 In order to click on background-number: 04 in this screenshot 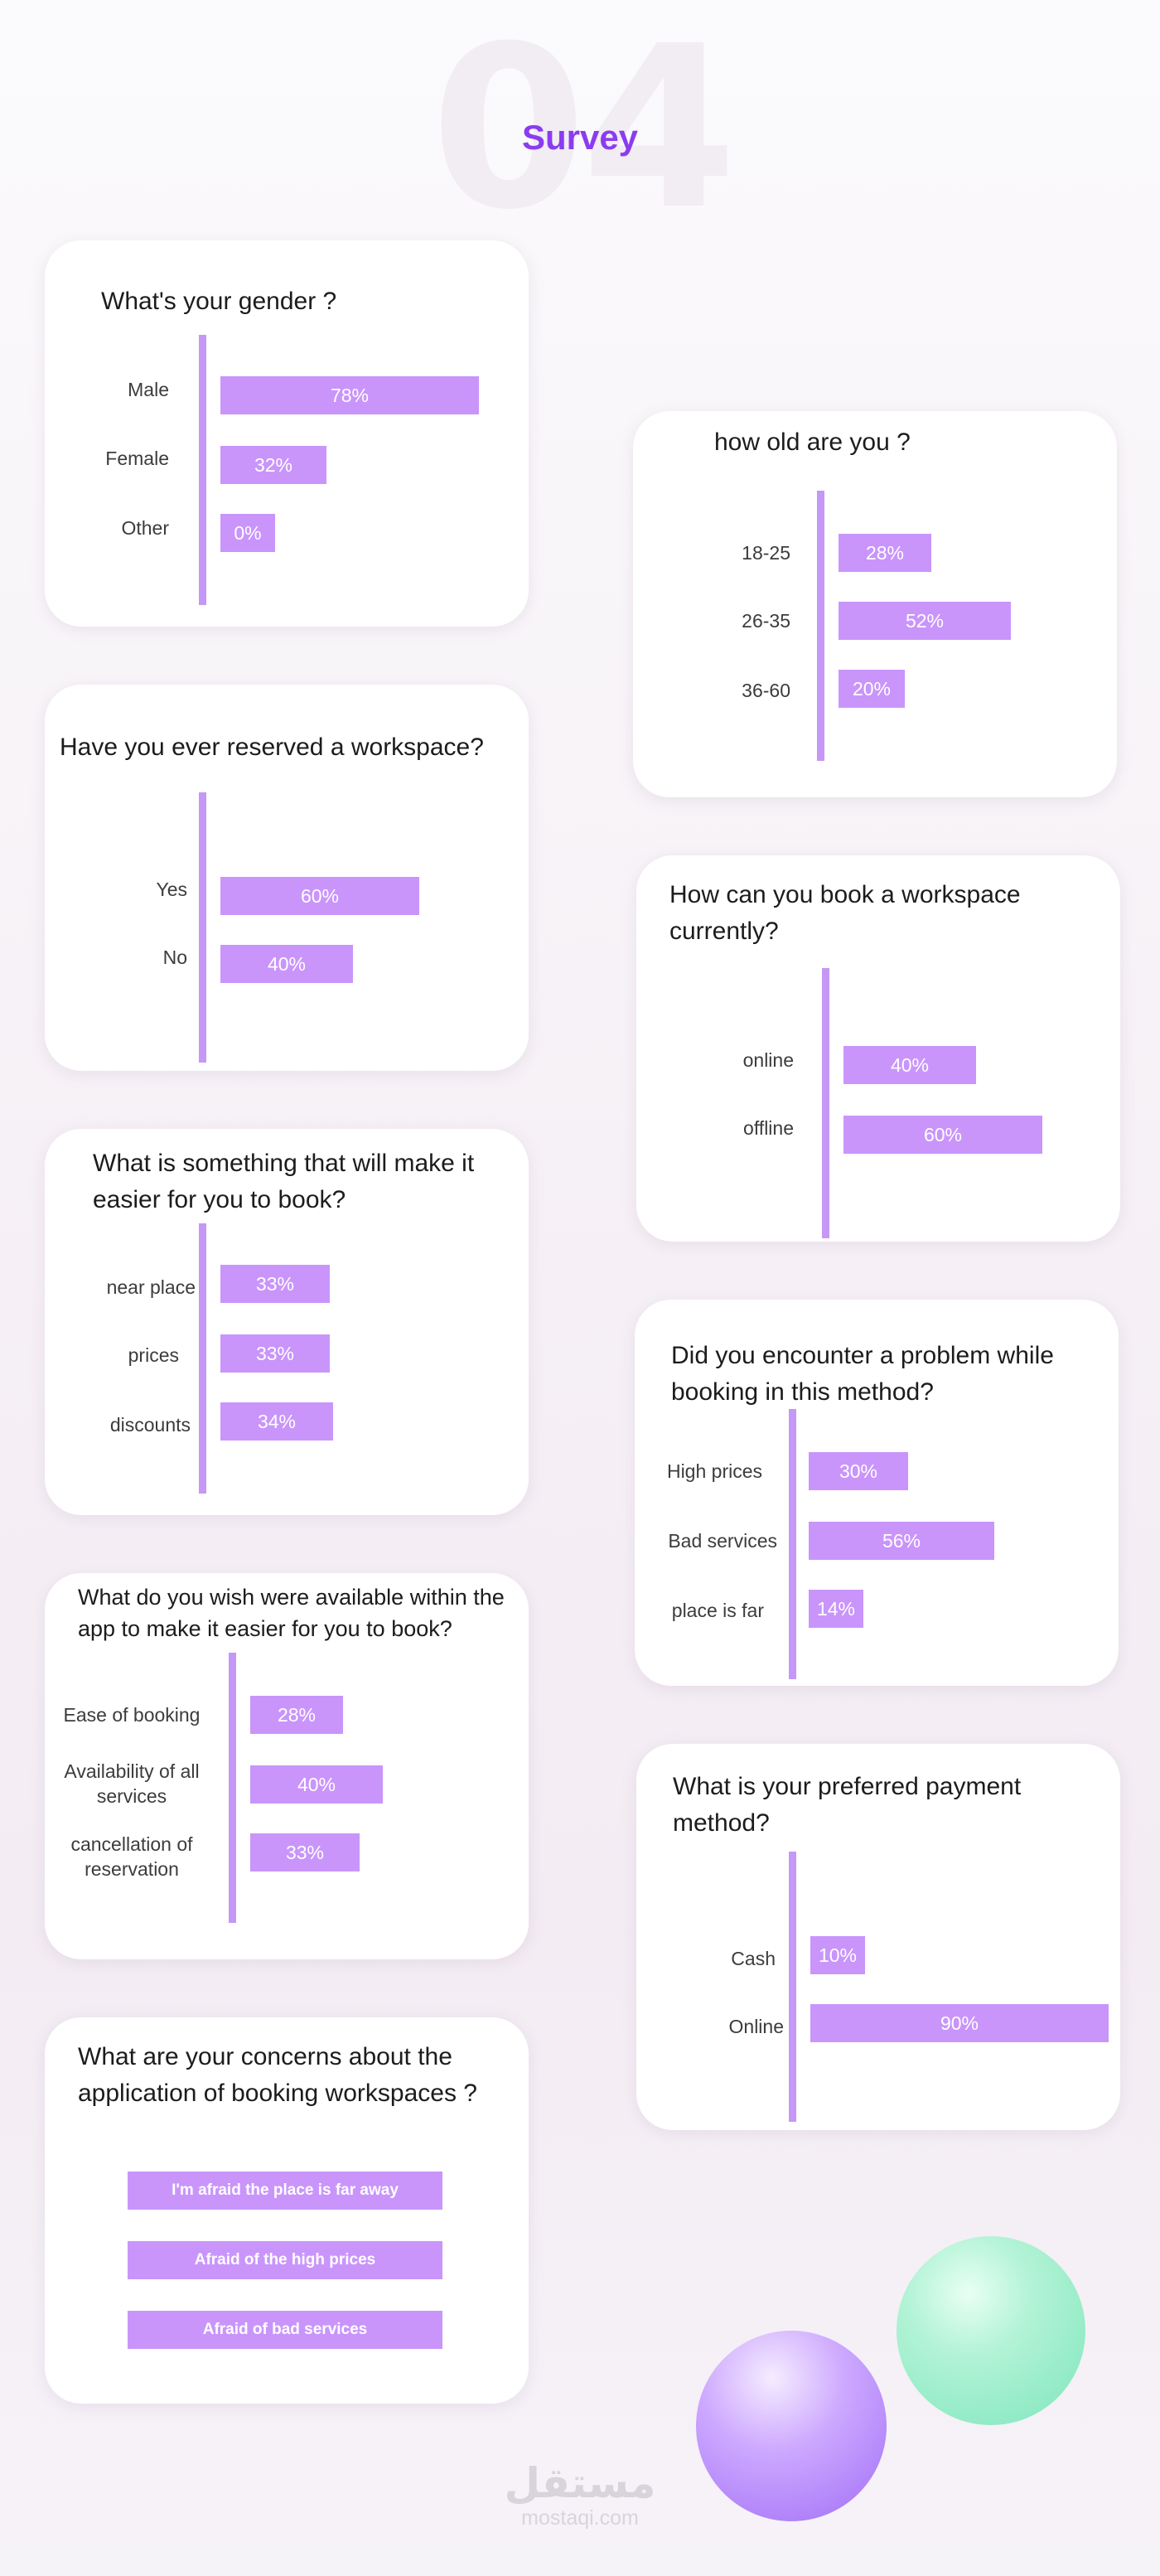, I will do `click(584, 129)`.